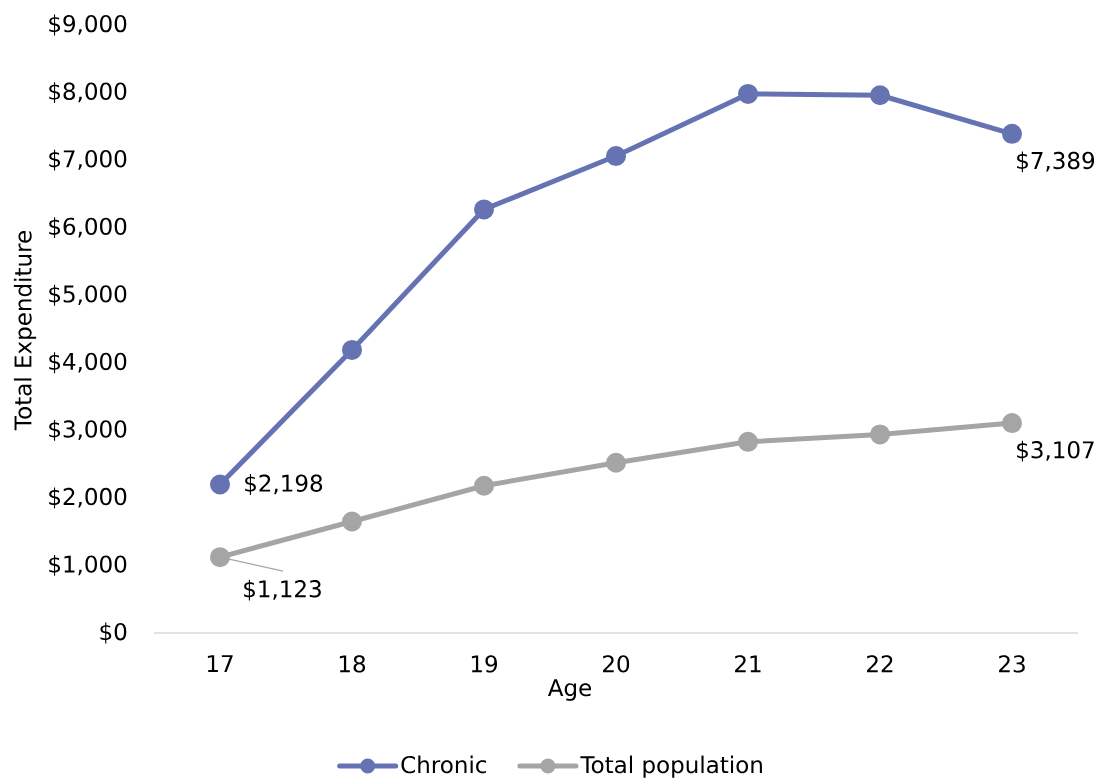 The image size is (1101, 780). What do you see at coordinates (880, 664) in the screenshot?
I see `x-tick-label: 22` at bounding box center [880, 664].